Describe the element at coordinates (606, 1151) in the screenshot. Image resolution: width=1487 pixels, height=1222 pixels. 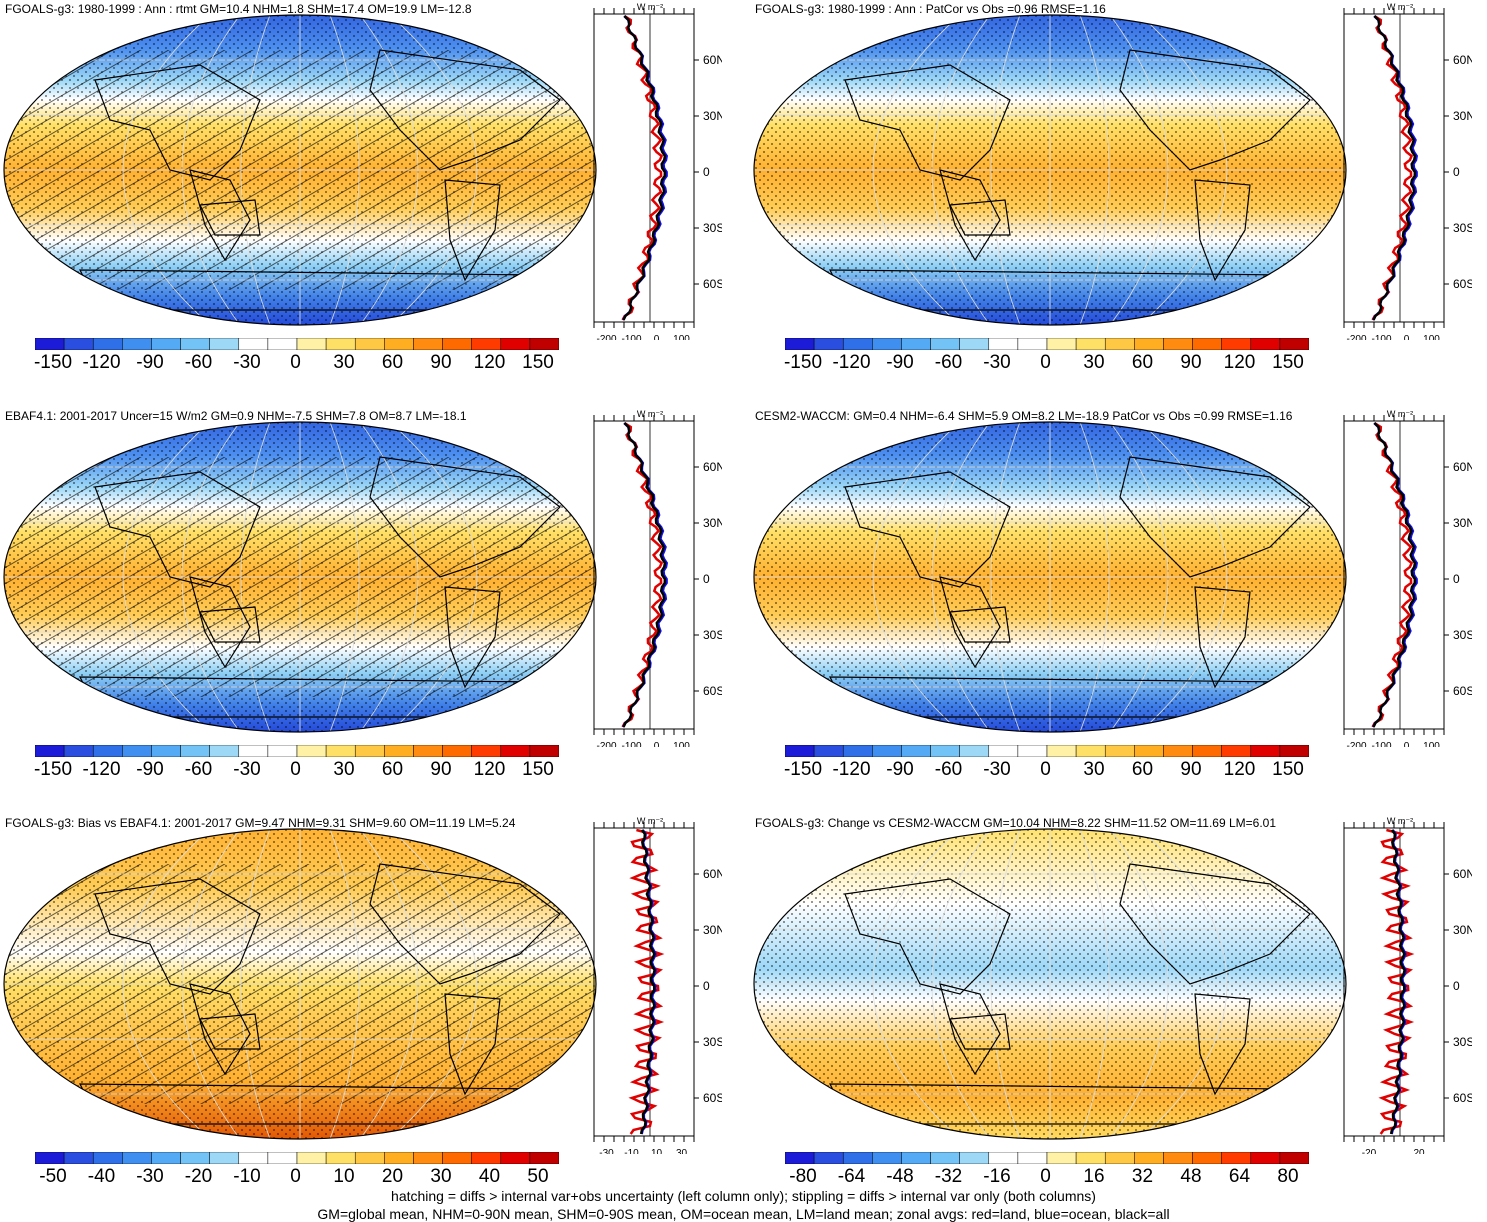
I see `zonal-x-tick: -30` at that location.